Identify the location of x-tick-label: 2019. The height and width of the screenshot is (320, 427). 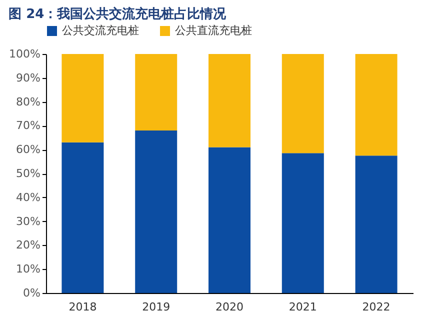
(156, 307).